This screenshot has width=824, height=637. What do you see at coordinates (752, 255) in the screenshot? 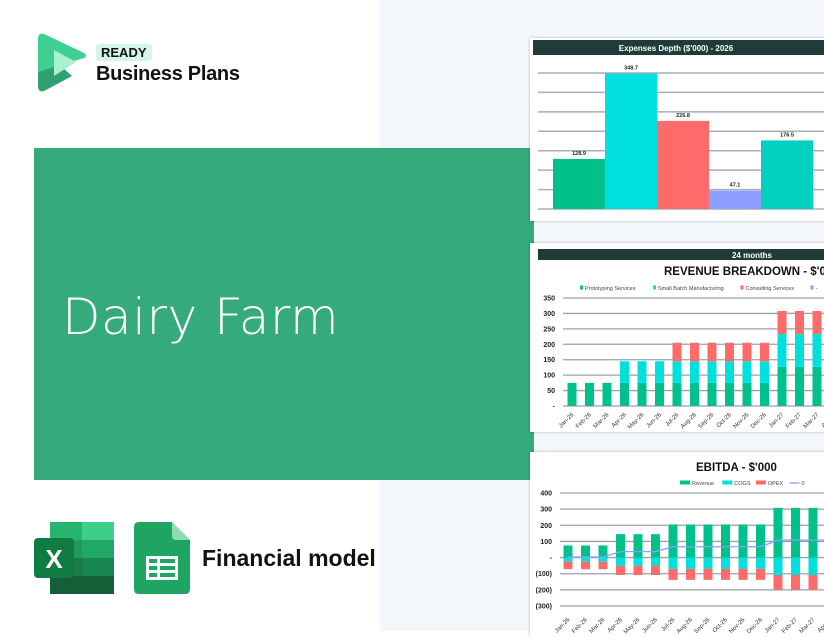
I see `chart-header: 24 months` at bounding box center [752, 255].